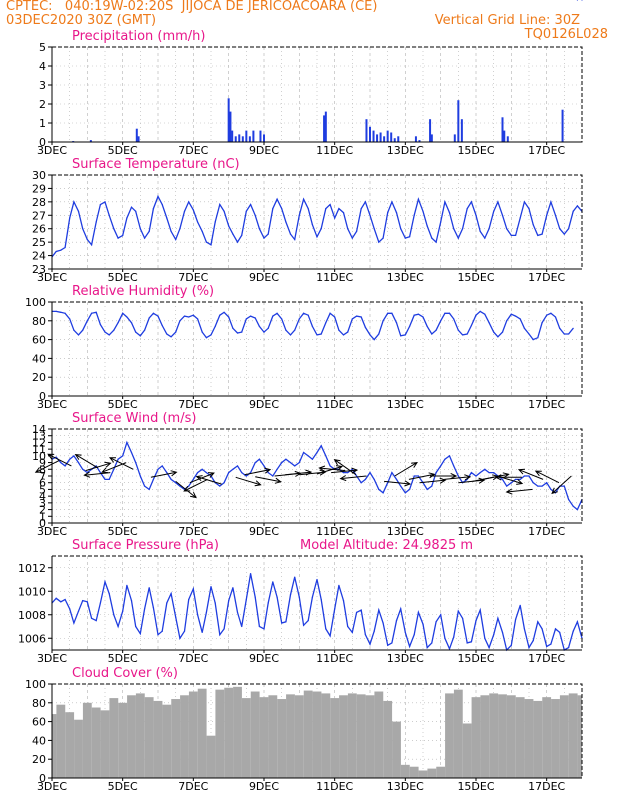 Image resolution: width=618 pixels, height=800 pixels. I want to click on x-tick-label: 11DEC, so click(334, 658).